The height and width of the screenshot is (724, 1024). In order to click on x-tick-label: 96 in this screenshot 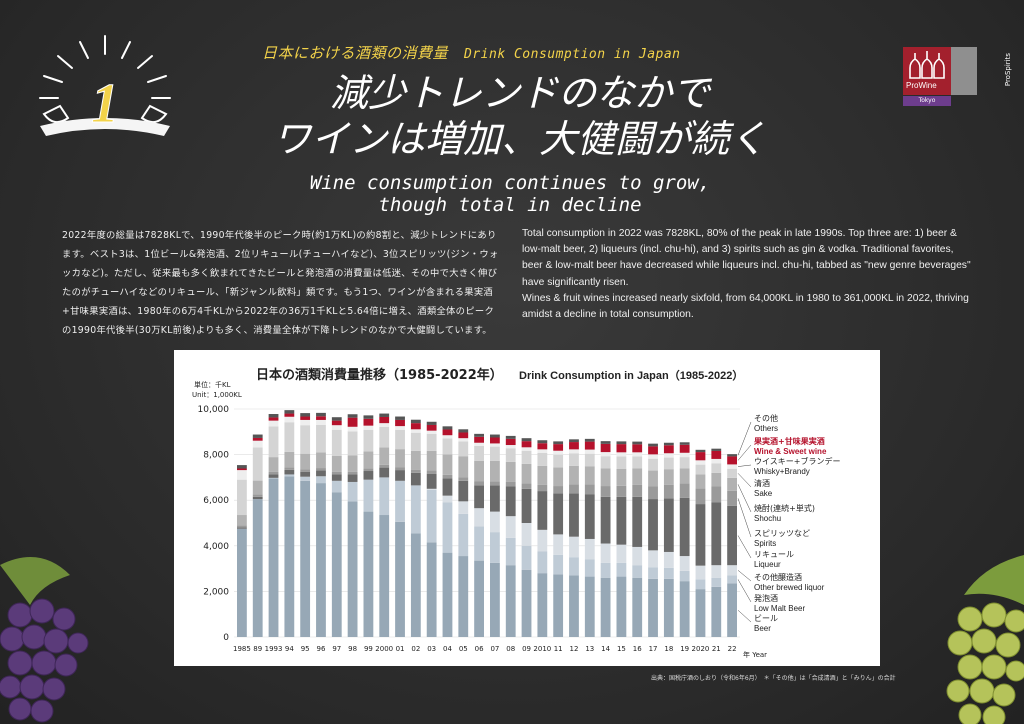, I will do `click(321, 649)`.